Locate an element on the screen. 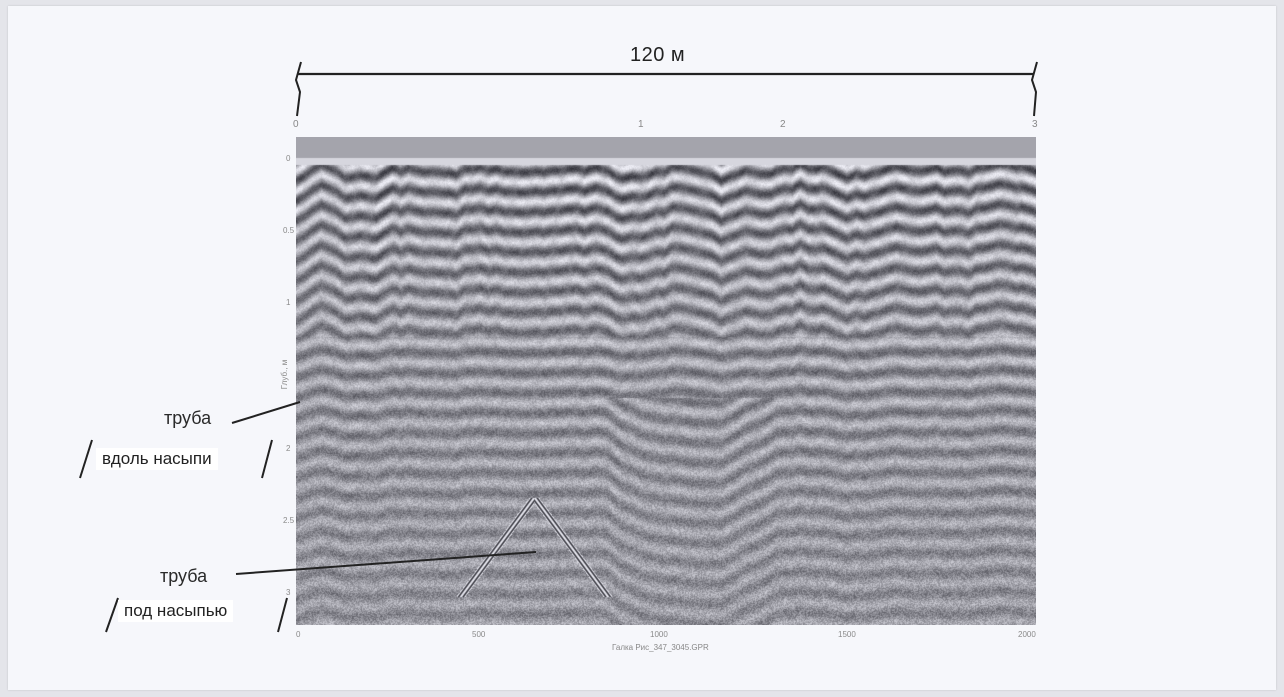  trace-tick-1000: 1000 is located at coordinates (659, 634).